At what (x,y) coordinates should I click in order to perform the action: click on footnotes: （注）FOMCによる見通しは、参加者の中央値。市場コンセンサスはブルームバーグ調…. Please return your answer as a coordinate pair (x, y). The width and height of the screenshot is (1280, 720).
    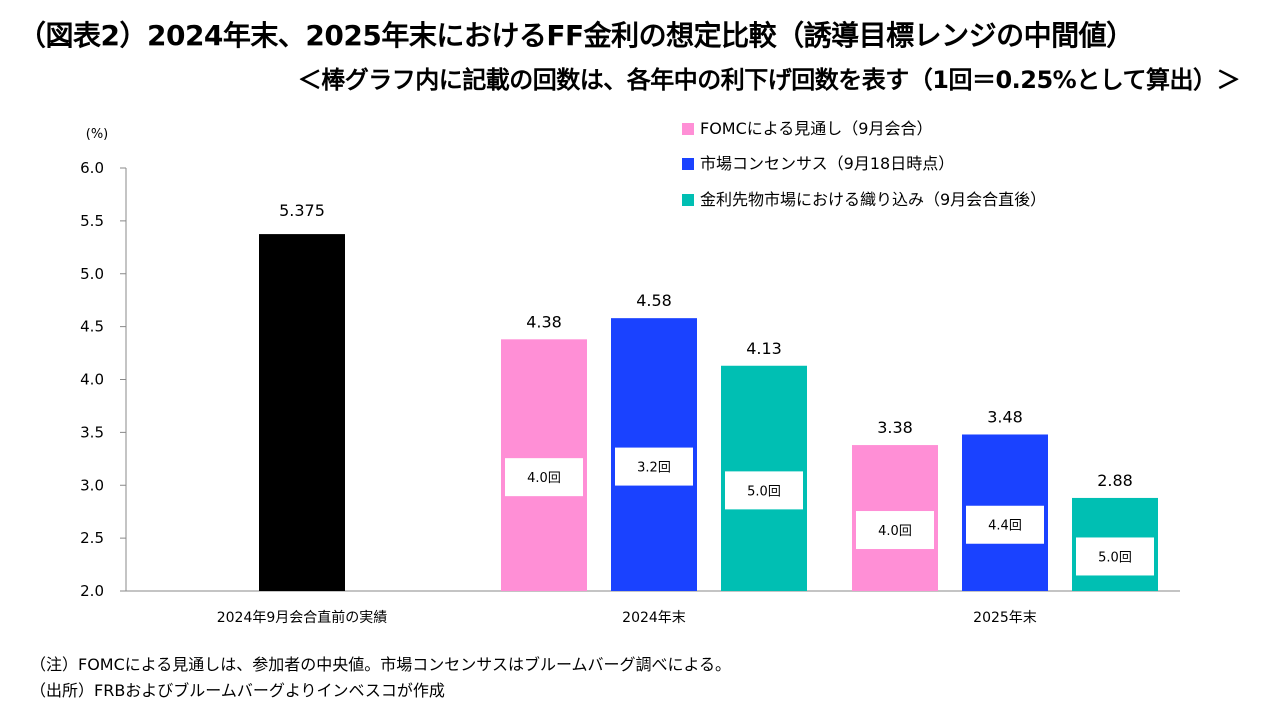
    Looking at the image, I should click on (380, 678).